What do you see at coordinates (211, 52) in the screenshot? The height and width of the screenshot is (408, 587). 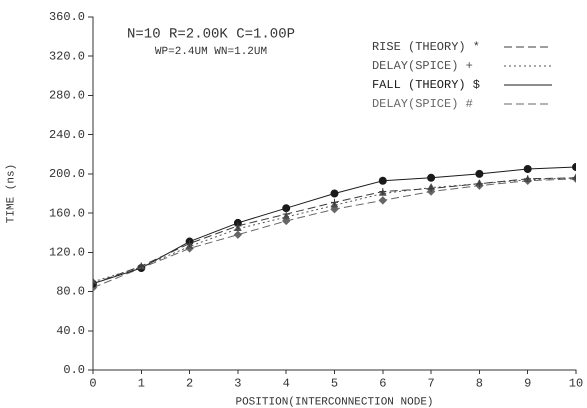 I see `annotation: WP=2.4UM WN=1.2UM` at bounding box center [211, 52].